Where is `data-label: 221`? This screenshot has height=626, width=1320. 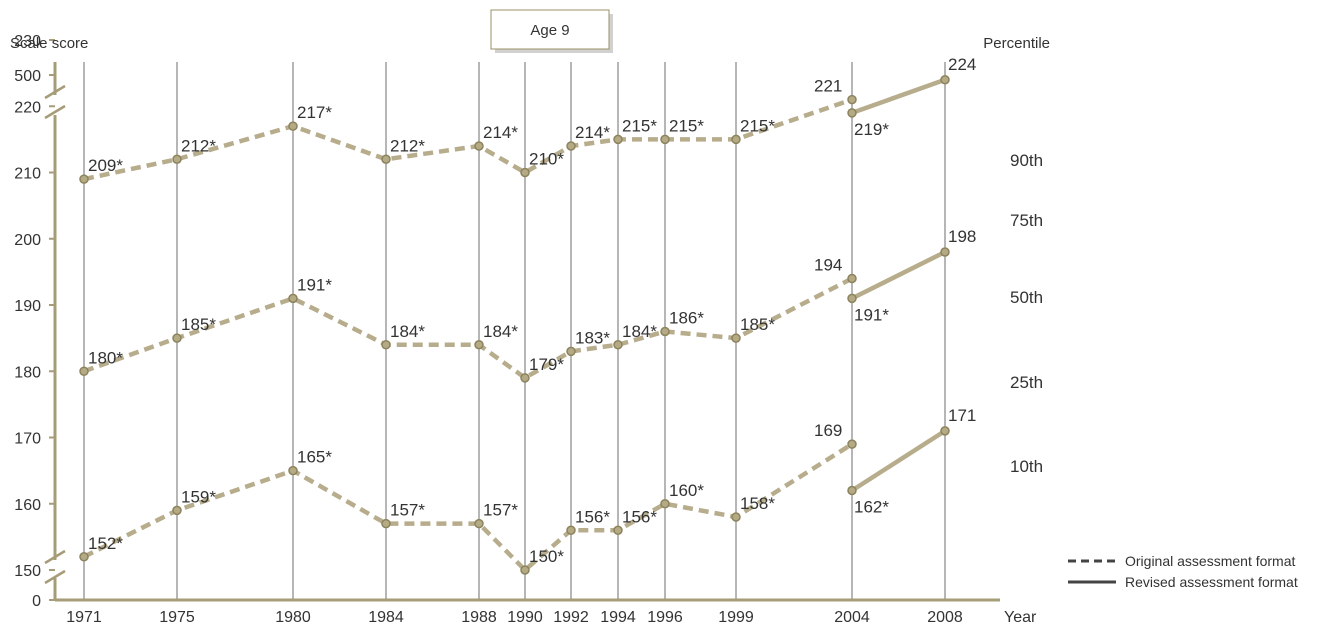 data-label: 221 is located at coordinates (828, 86).